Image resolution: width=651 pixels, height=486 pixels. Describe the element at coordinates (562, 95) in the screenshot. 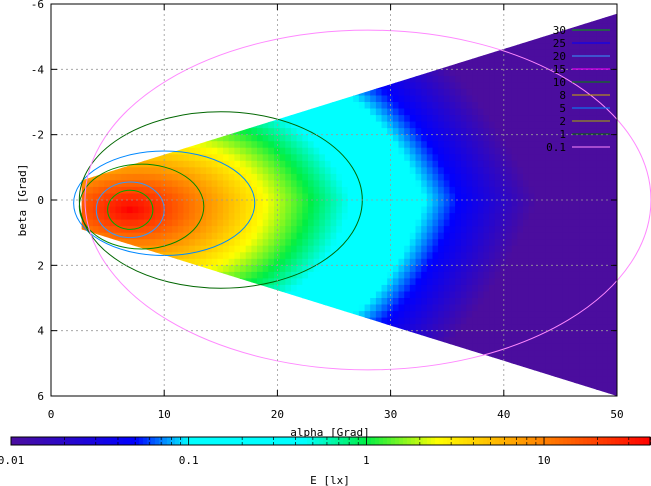

I see `legend-label-8: 8` at that location.